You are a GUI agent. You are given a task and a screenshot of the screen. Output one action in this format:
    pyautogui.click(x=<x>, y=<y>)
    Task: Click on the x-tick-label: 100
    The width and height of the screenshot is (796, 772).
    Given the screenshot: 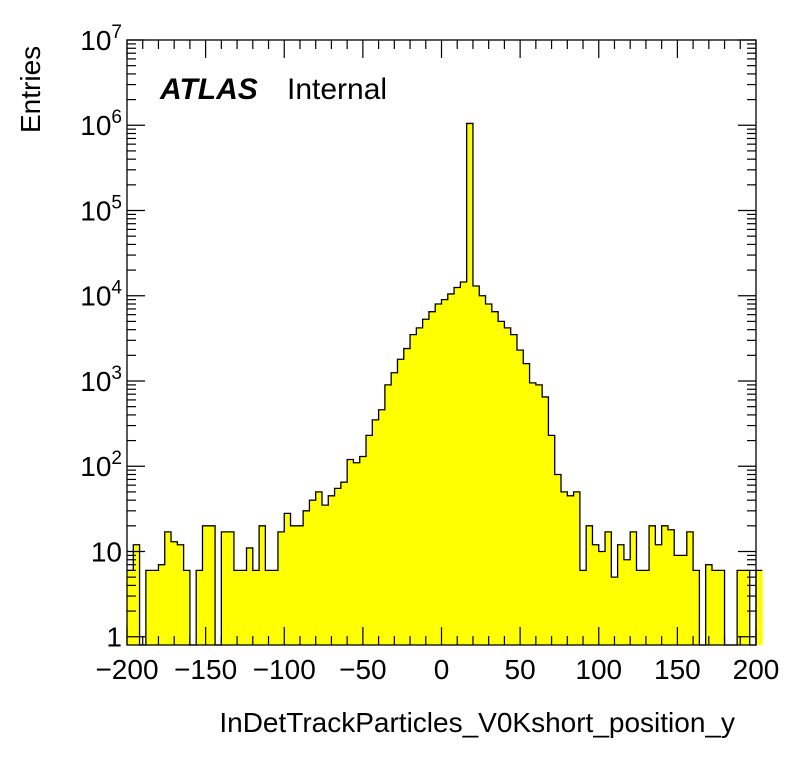 What is the action you would take?
    pyautogui.click(x=598, y=669)
    